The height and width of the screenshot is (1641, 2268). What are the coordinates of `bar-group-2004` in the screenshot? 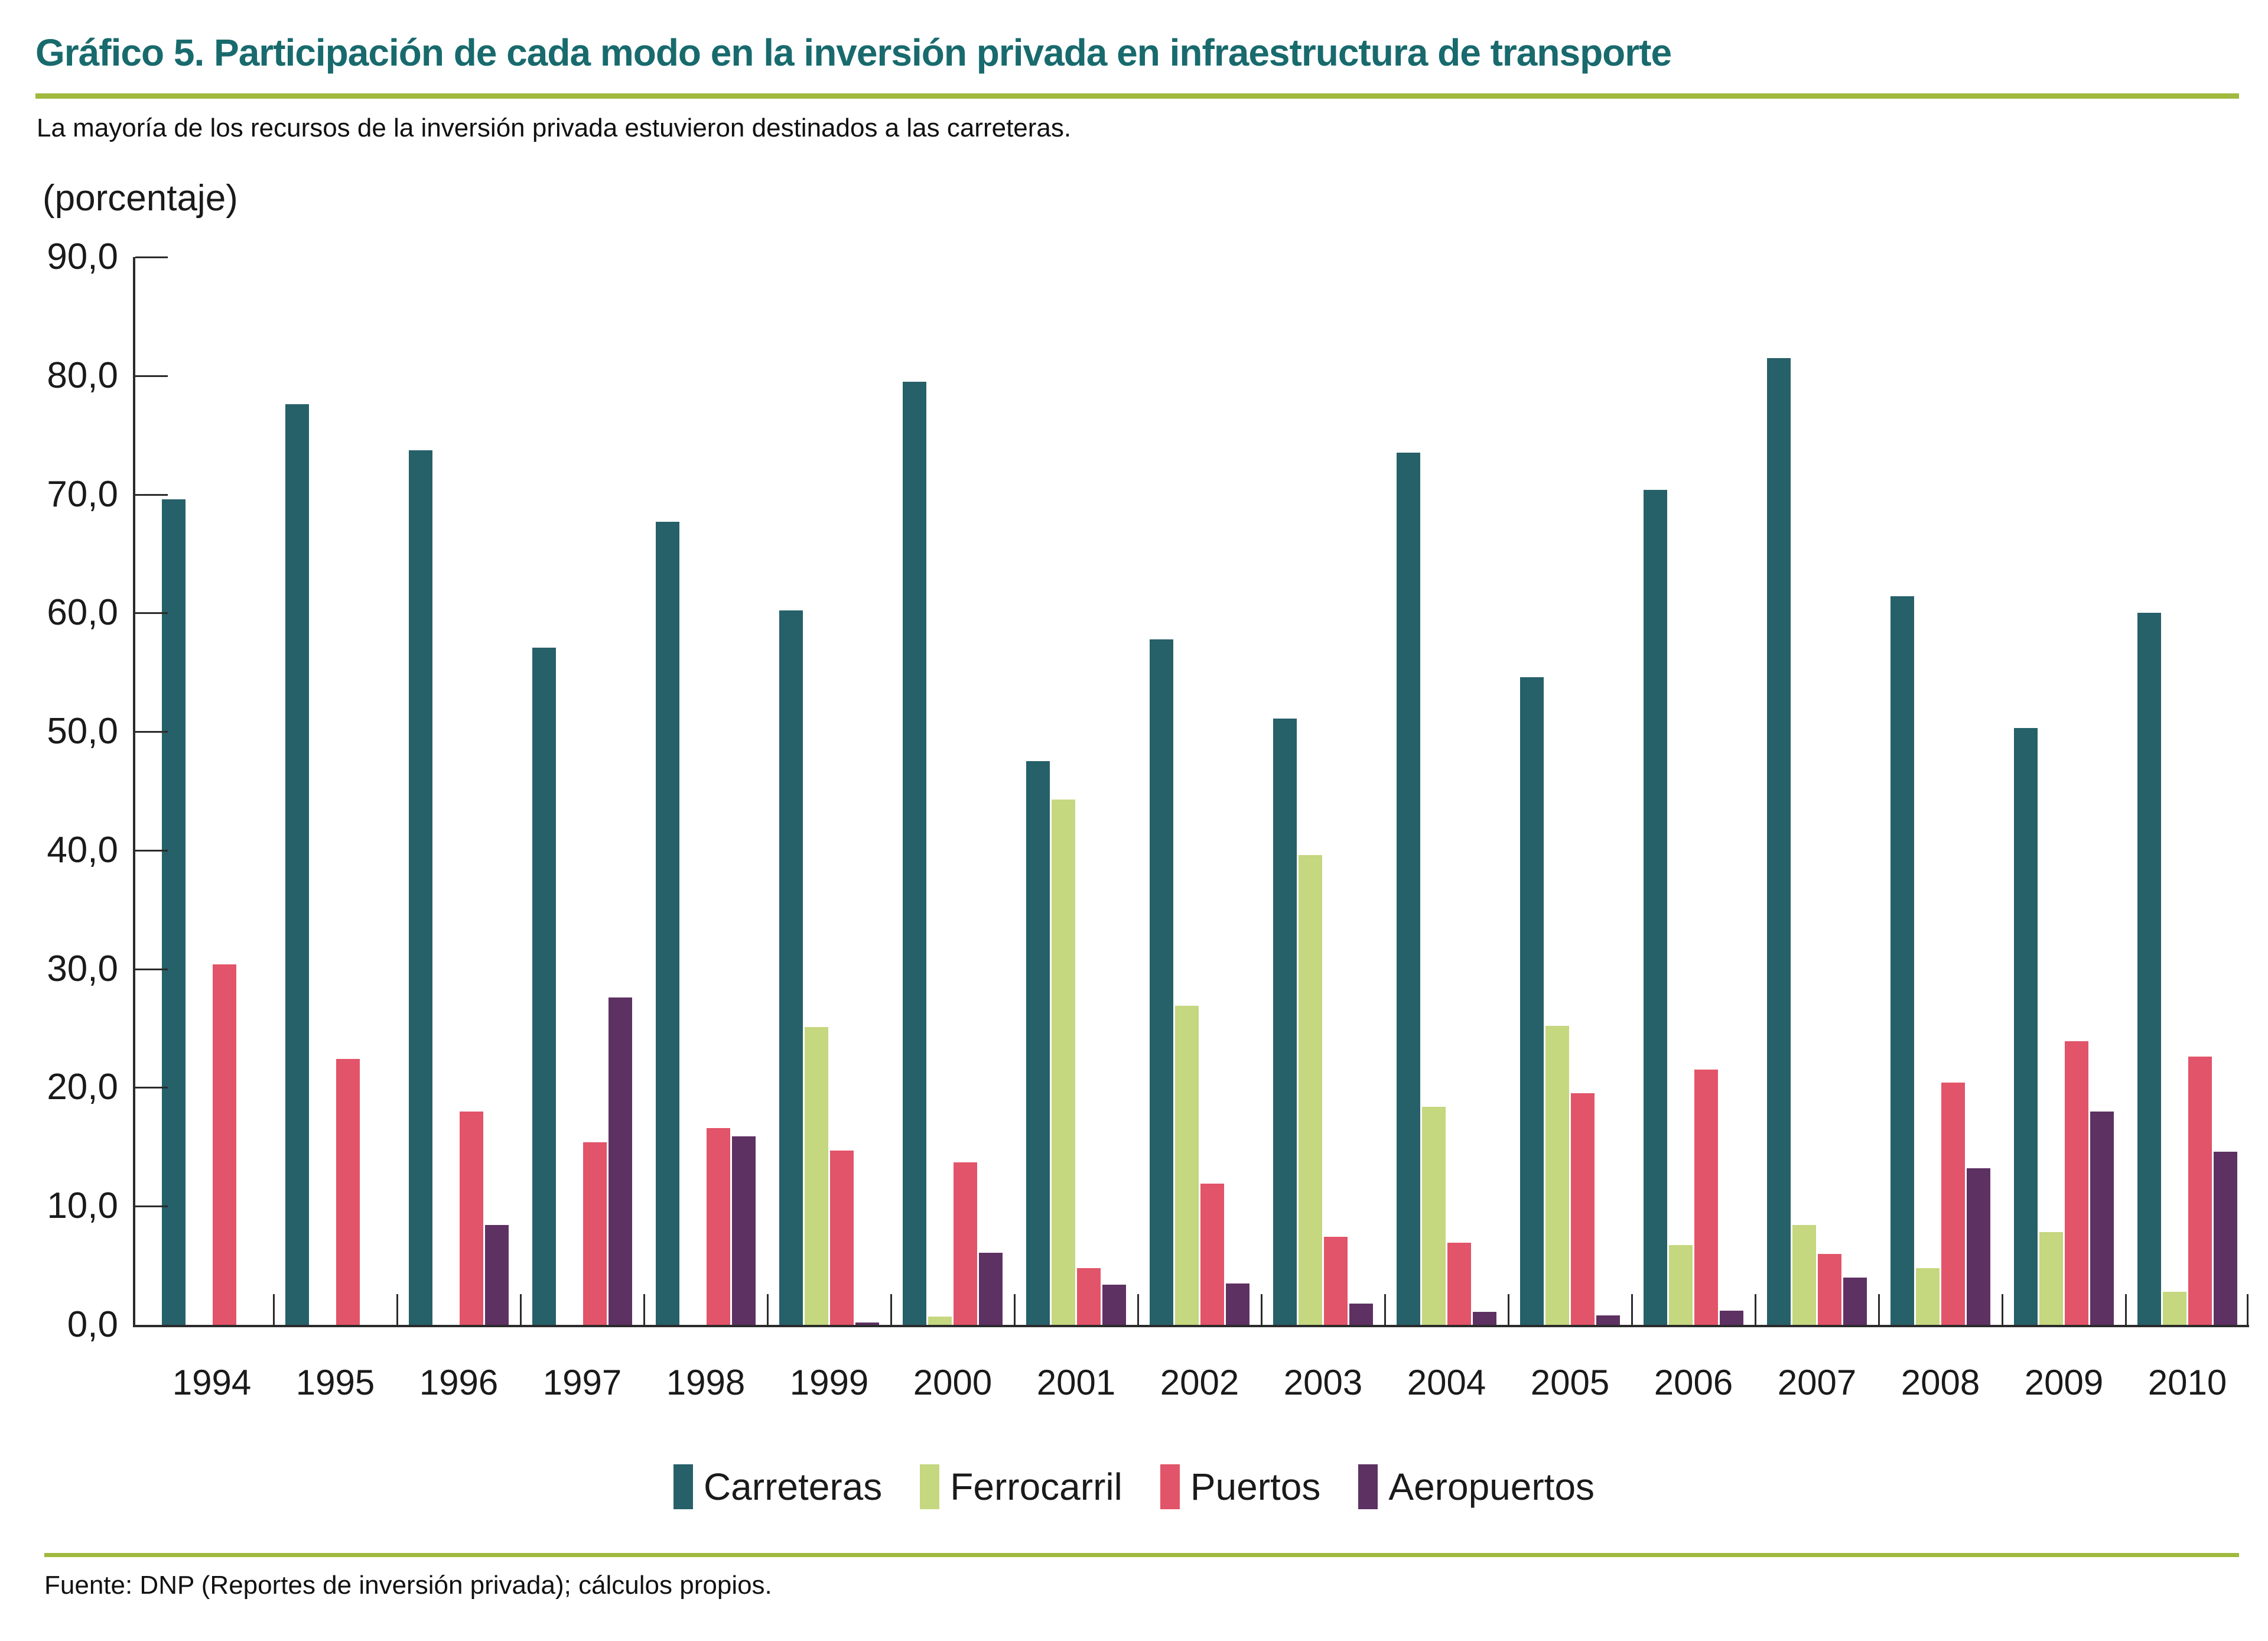 It's located at (1446, 791).